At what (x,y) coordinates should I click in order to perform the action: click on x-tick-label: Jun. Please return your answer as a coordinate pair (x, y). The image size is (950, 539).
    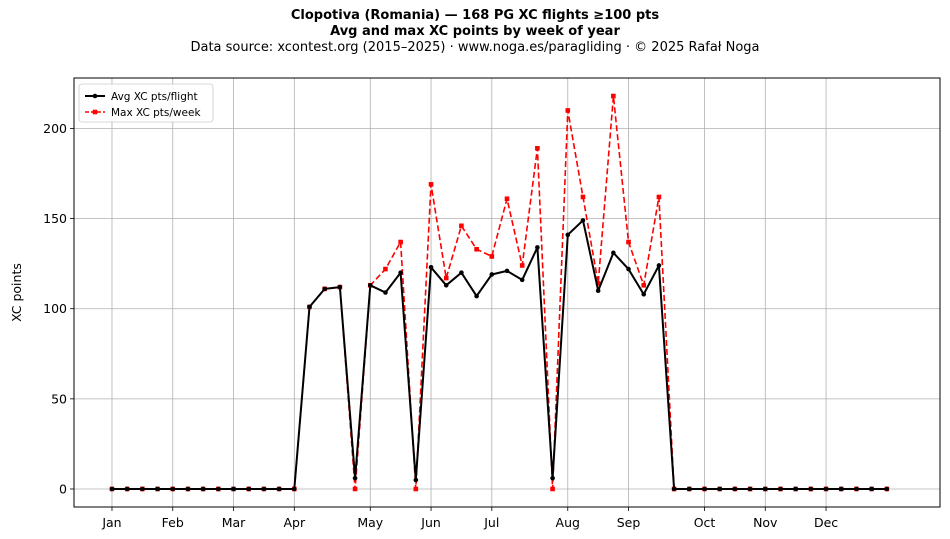
    Looking at the image, I should click on (430, 522).